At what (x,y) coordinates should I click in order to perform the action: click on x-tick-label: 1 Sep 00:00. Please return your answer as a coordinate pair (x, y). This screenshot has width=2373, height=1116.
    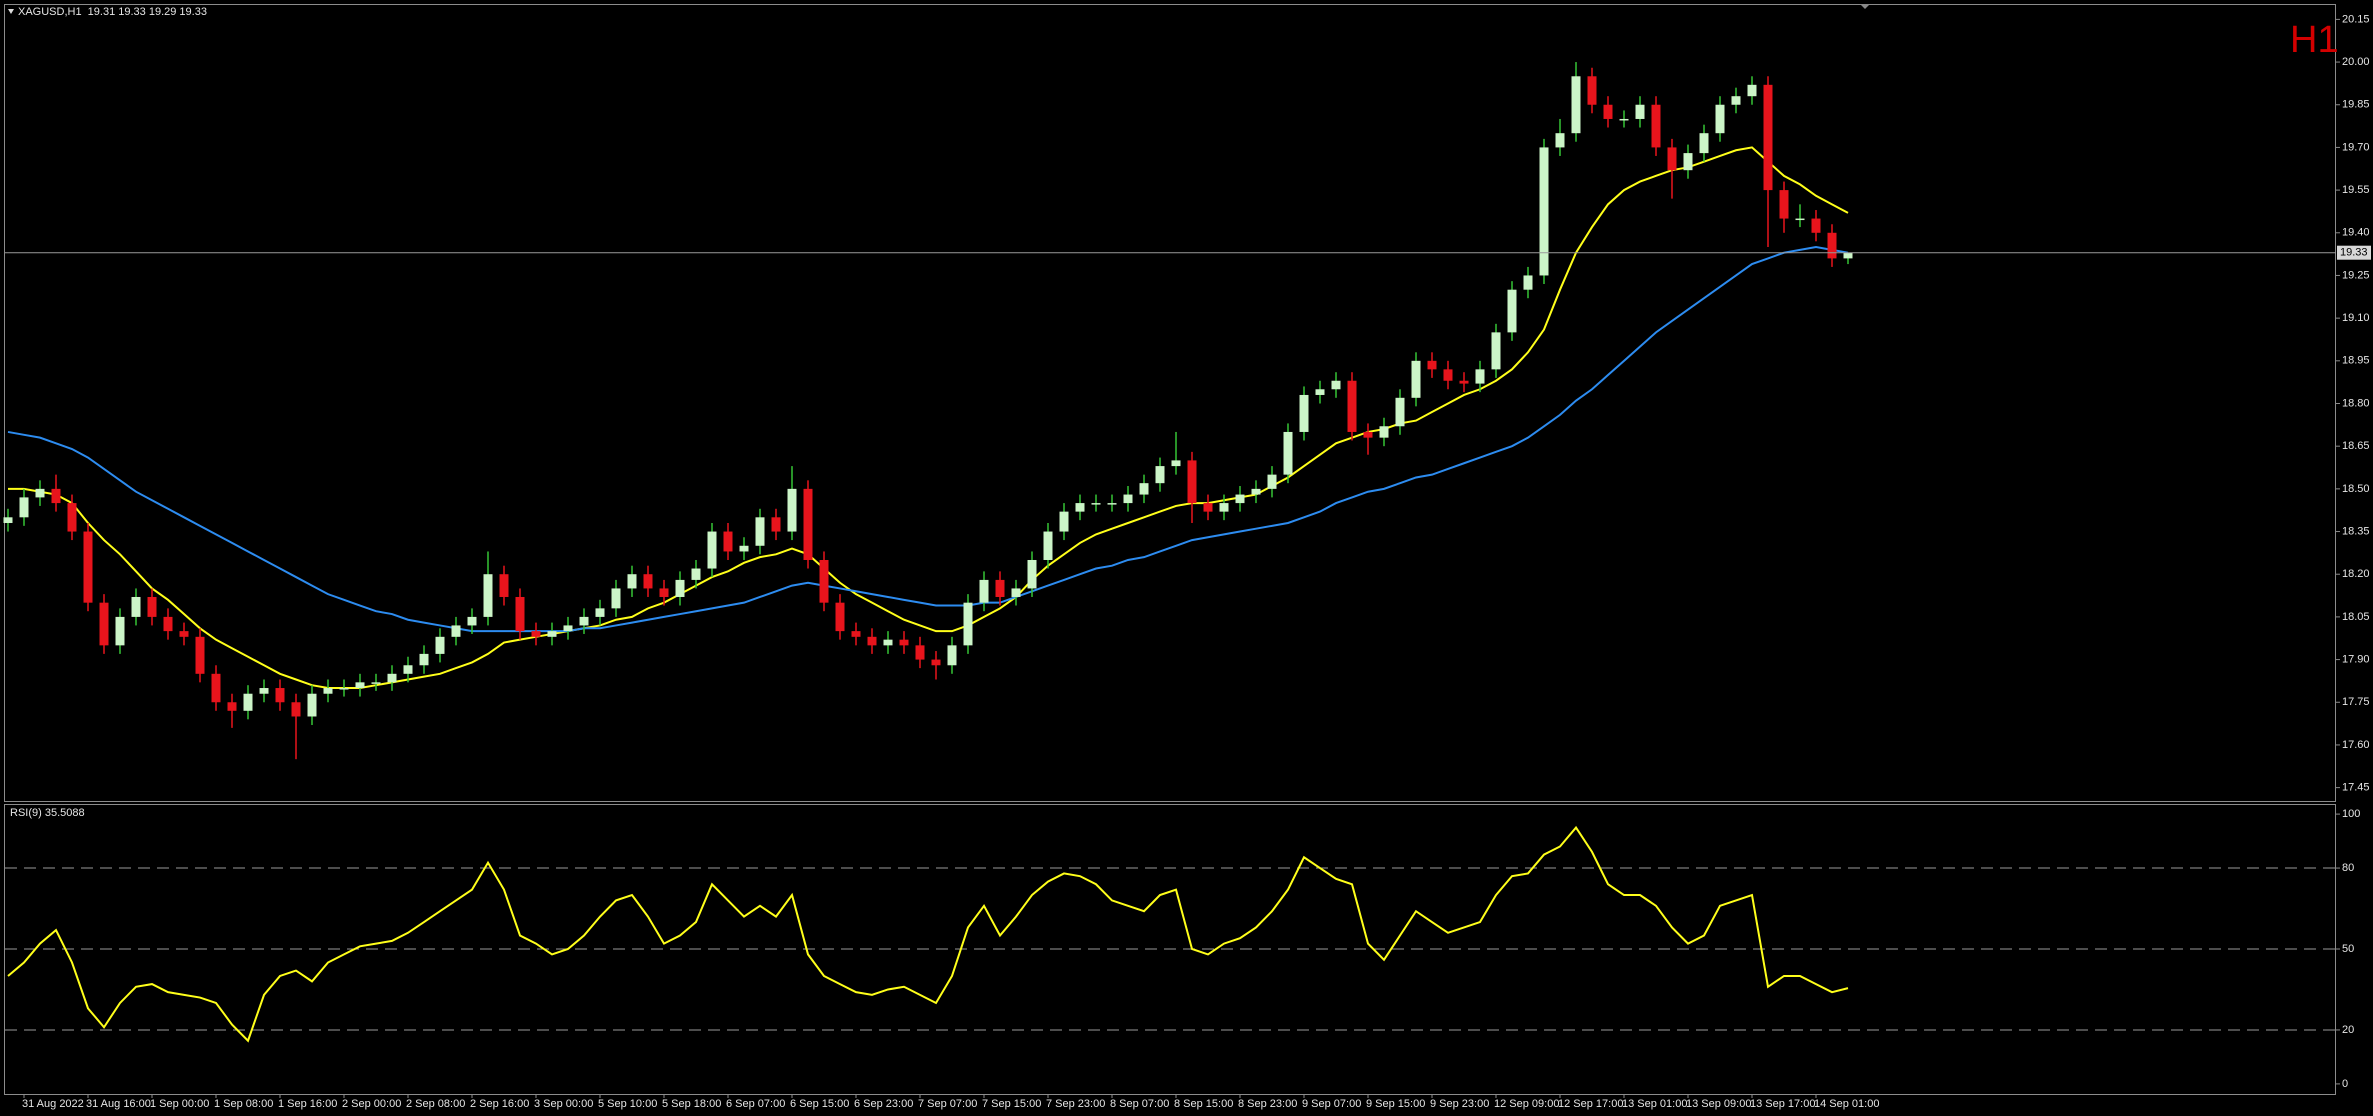
    Looking at the image, I should click on (179, 1104).